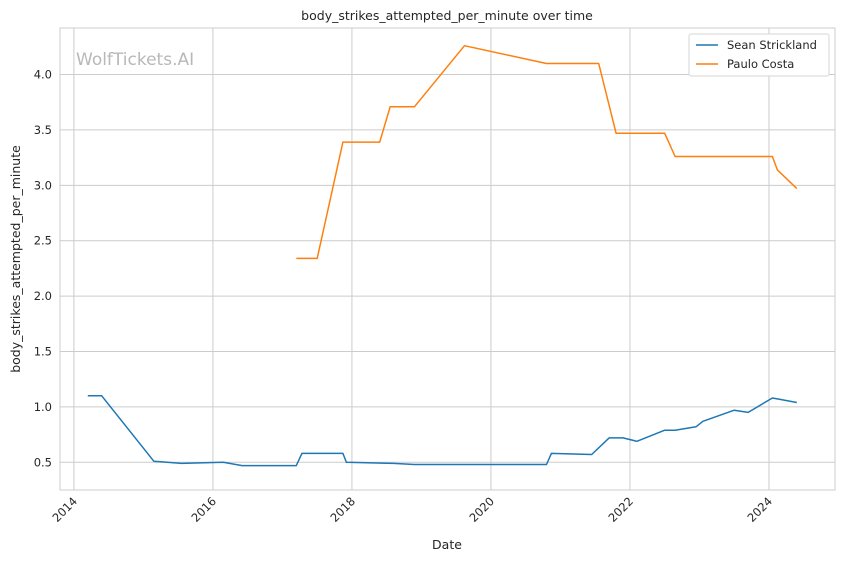  What do you see at coordinates (43, 407) in the screenshot?
I see `y-tick-label: 1.0` at bounding box center [43, 407].